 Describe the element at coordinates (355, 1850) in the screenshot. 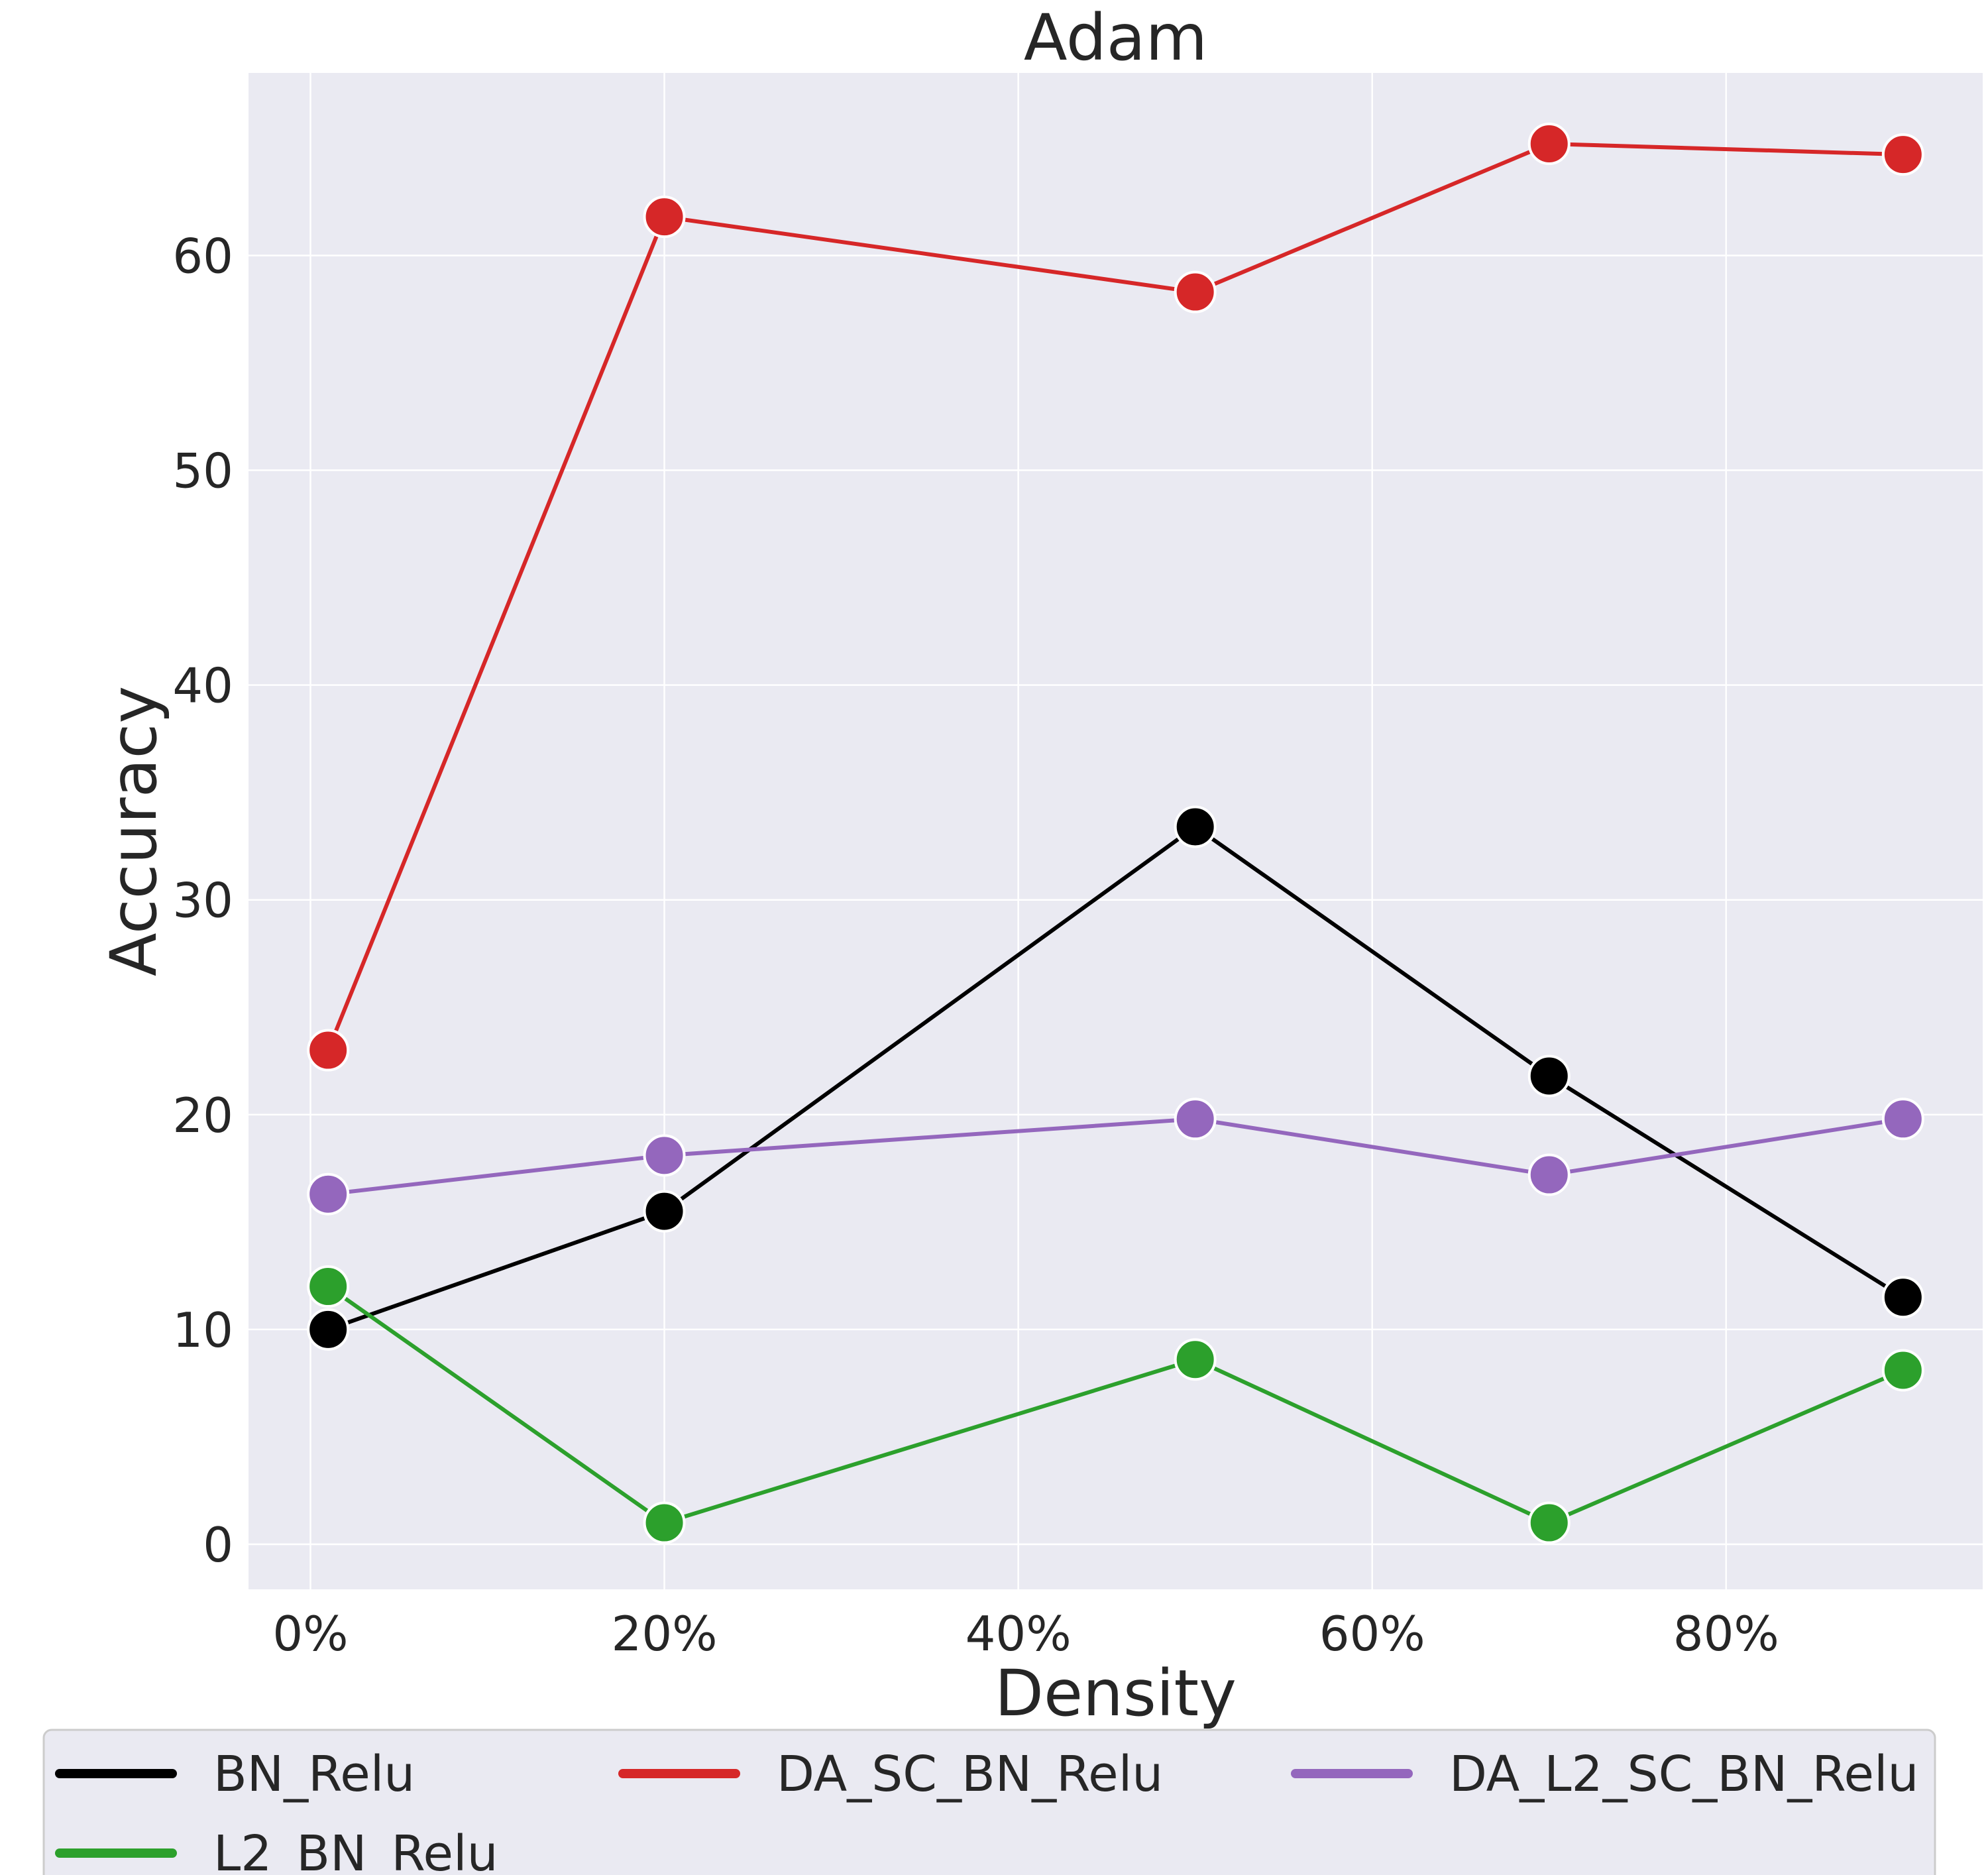

I see `legend-label-l2-bn-relu: L2_BN_Relu` at that location.